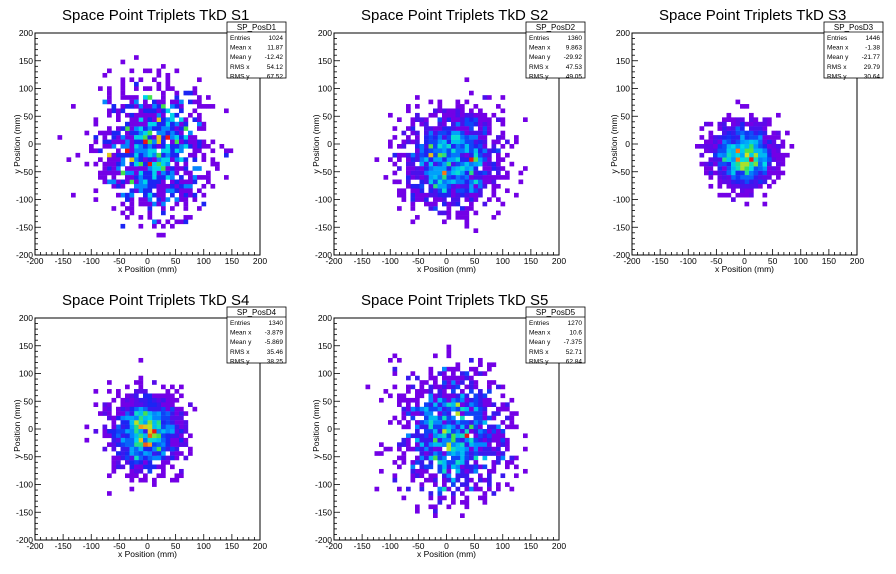  What do you see at coordinates (275, 76) in the screenshot?
I see `stats-value-rms-y: 67.52` at bounding box center [275, 76].